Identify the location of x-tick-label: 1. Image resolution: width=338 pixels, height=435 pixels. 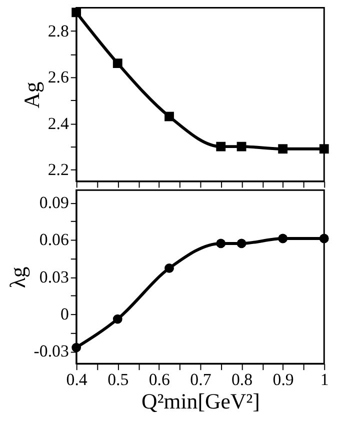
(324, 379).